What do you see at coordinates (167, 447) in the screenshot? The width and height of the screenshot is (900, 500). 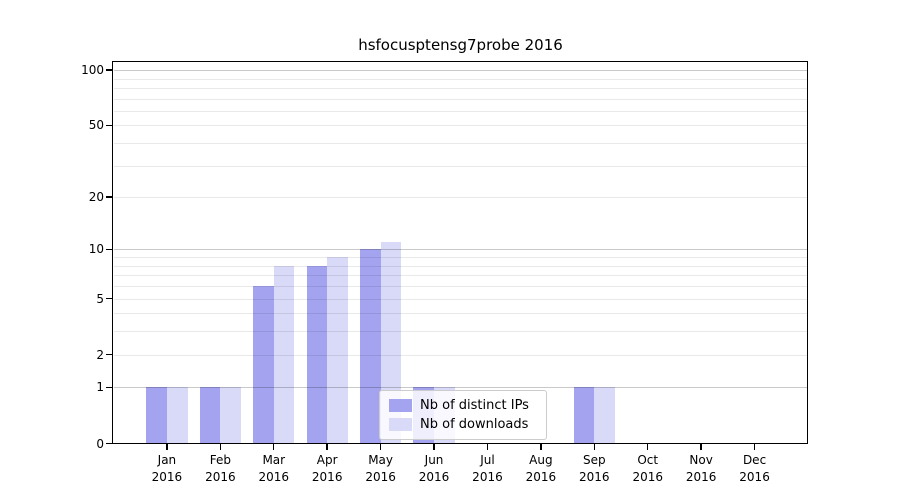 I see `x-tick-jan` at bounding box center [167, 447].